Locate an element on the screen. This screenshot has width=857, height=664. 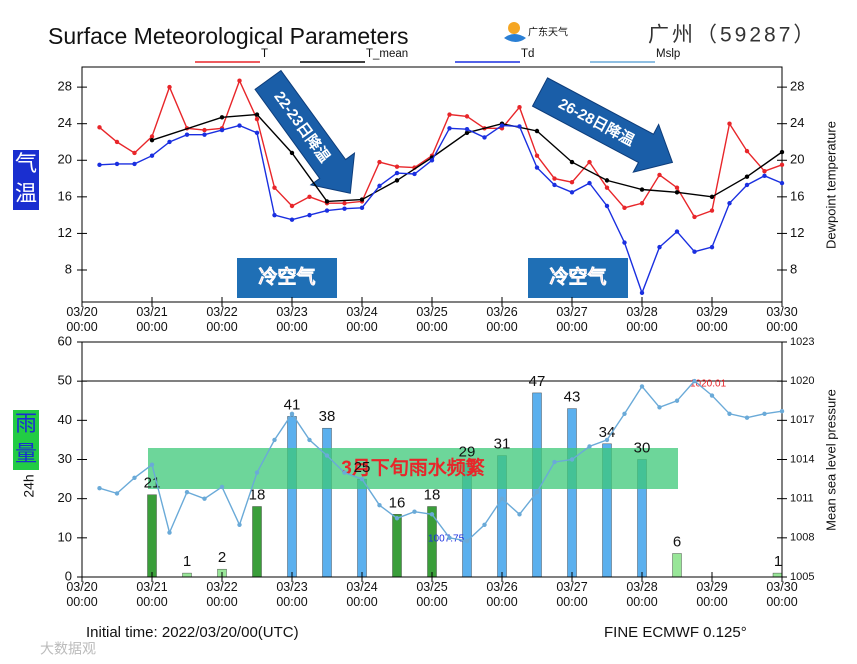
x-tick-label: 03/27 00:00 is located at coordinates (572, 594).